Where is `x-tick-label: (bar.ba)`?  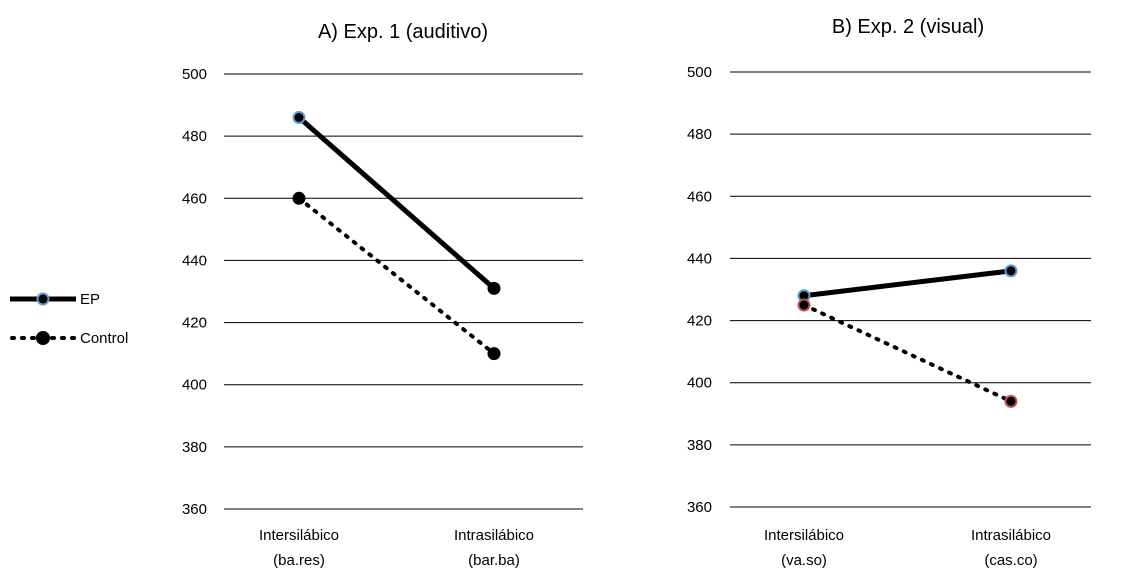 x-tick-label: (bar.ba) is located at coordinates (494, 560).